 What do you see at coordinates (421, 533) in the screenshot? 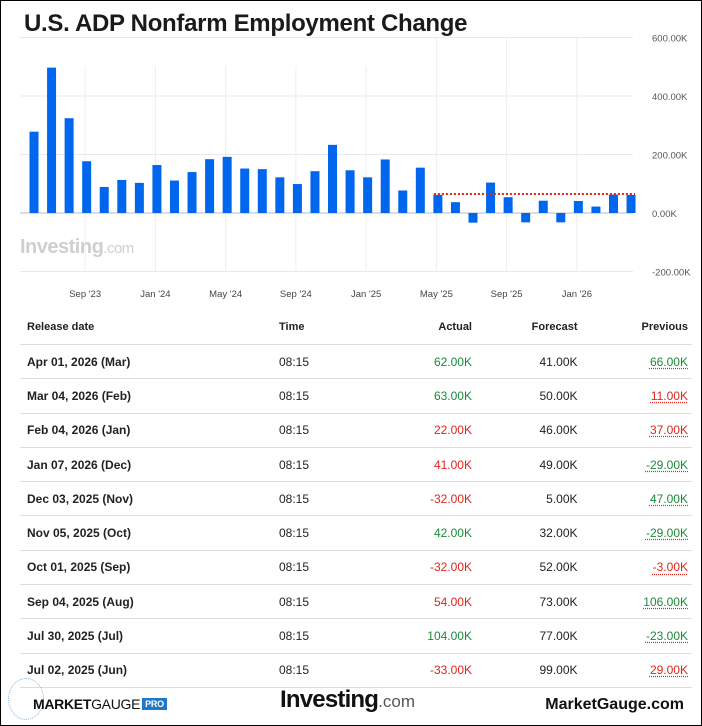
I see `actual-value: 42.00K` at bounding box center [421, 533].